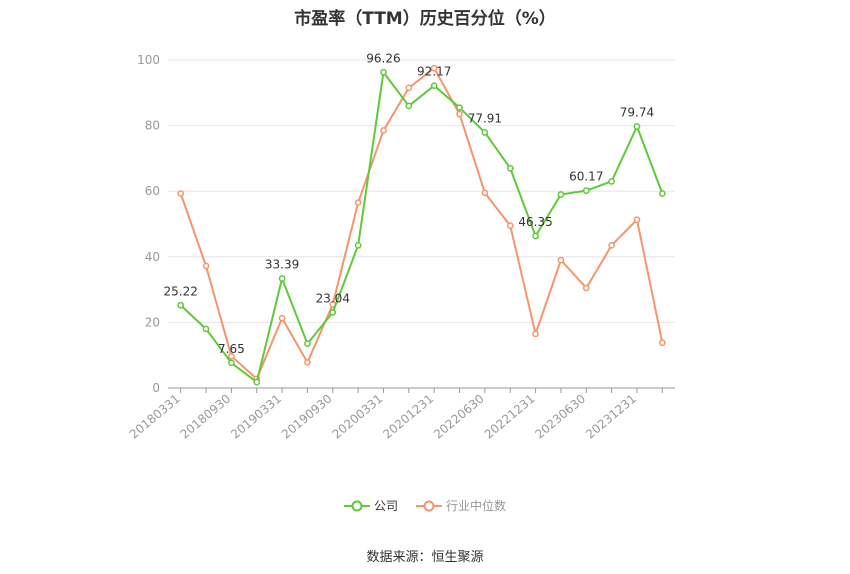 This screenshot has width=850, height=574. What do you see at coordinates (148, 224) in the screenshot?
I see `y-axis: 0 20 40 60 80 100` at bounding box center [148, 224].